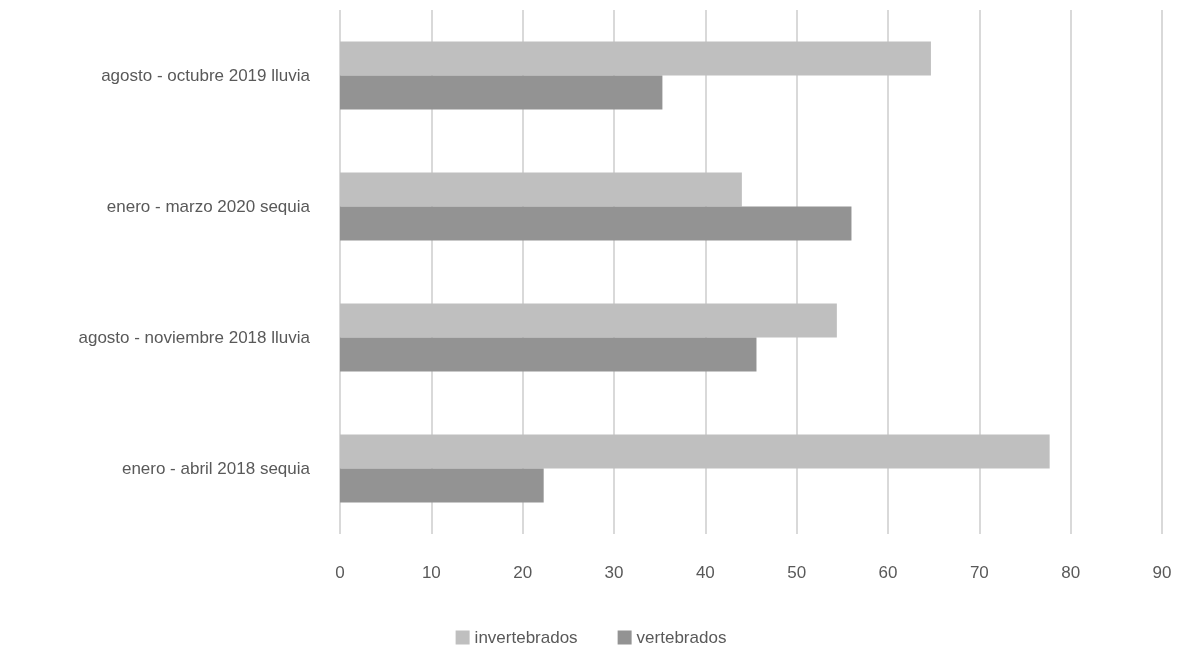  I want to click on x-tick-label: 20, so click(523, 572).